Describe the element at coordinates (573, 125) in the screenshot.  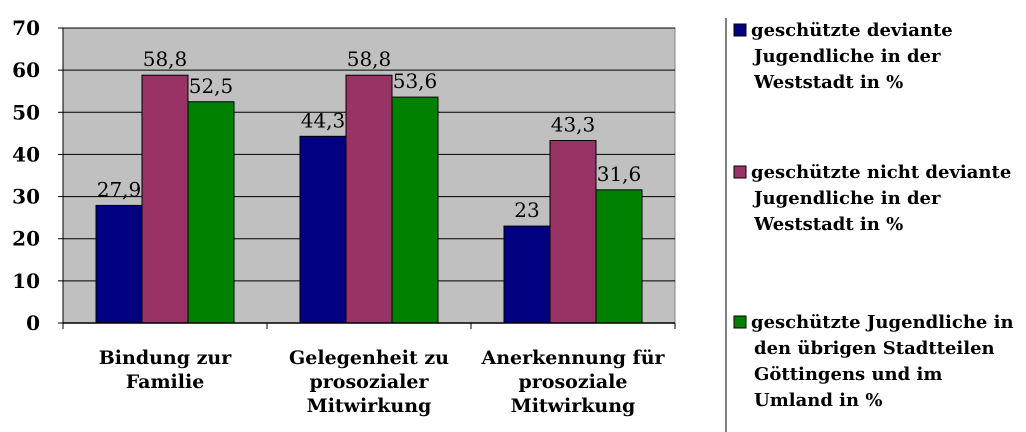
I see `data-label: 43,3` at that location.